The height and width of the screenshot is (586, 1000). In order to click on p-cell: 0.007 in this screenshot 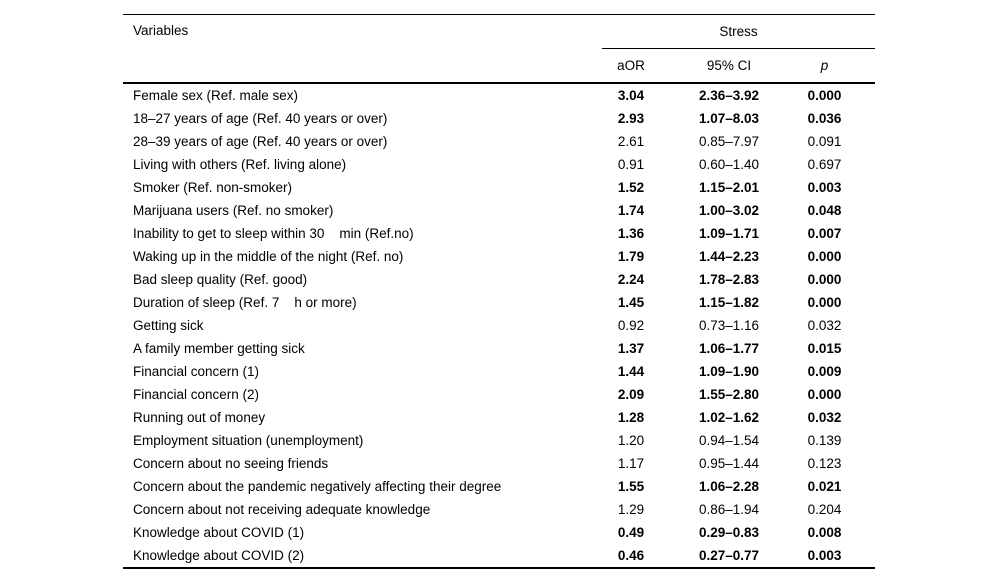, I will do `click(824, 233)`.